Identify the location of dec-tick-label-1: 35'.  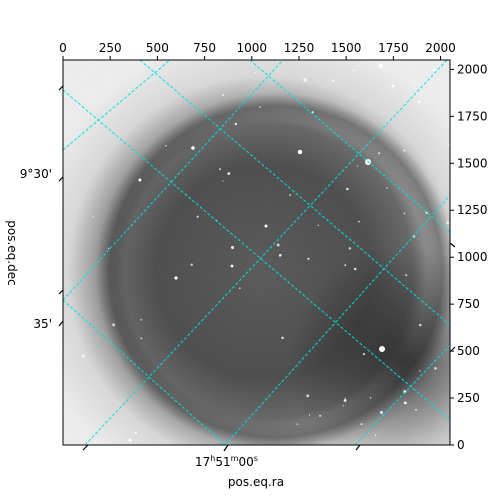
(42, 324).